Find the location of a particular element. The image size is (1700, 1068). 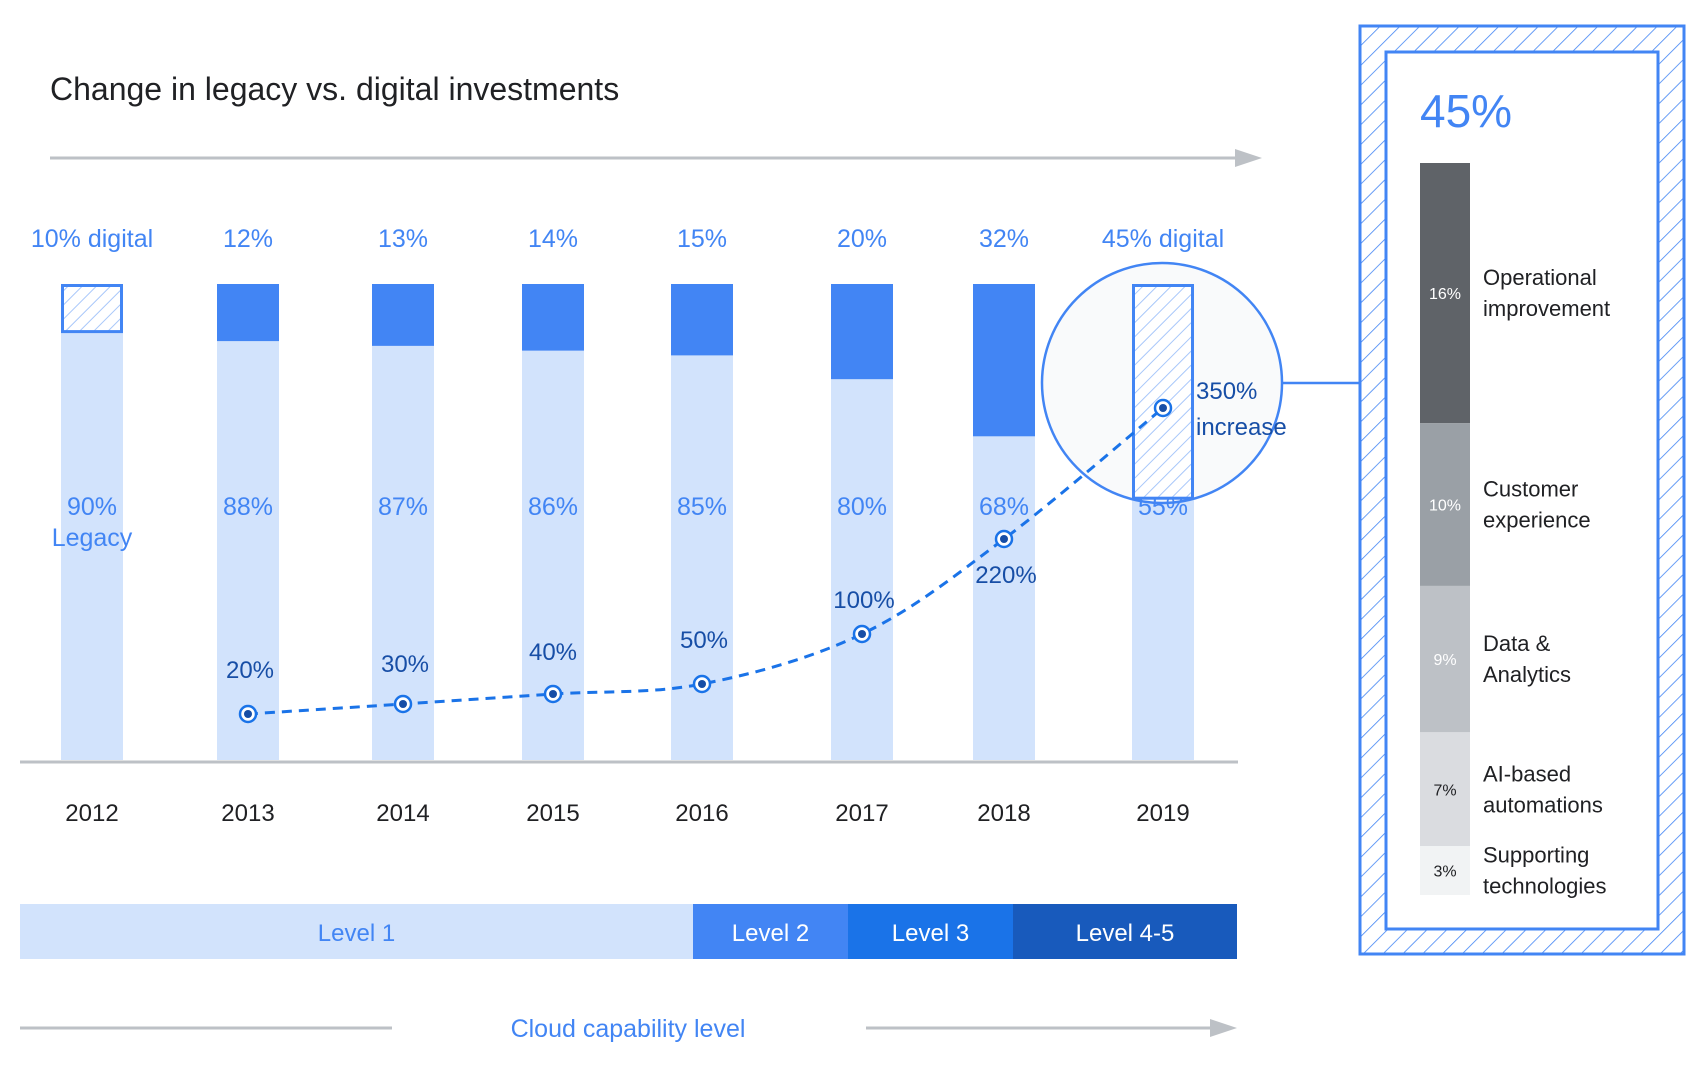

legacy-label-2014: 87% is located at coordinates (403, 507).